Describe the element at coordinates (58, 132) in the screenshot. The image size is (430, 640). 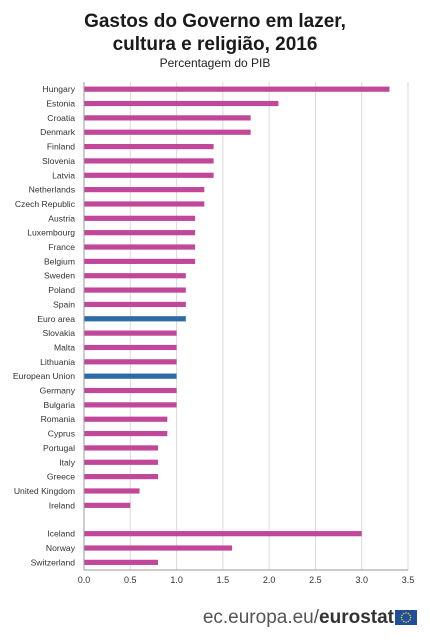
I see `category-label: Denmark` at that location.